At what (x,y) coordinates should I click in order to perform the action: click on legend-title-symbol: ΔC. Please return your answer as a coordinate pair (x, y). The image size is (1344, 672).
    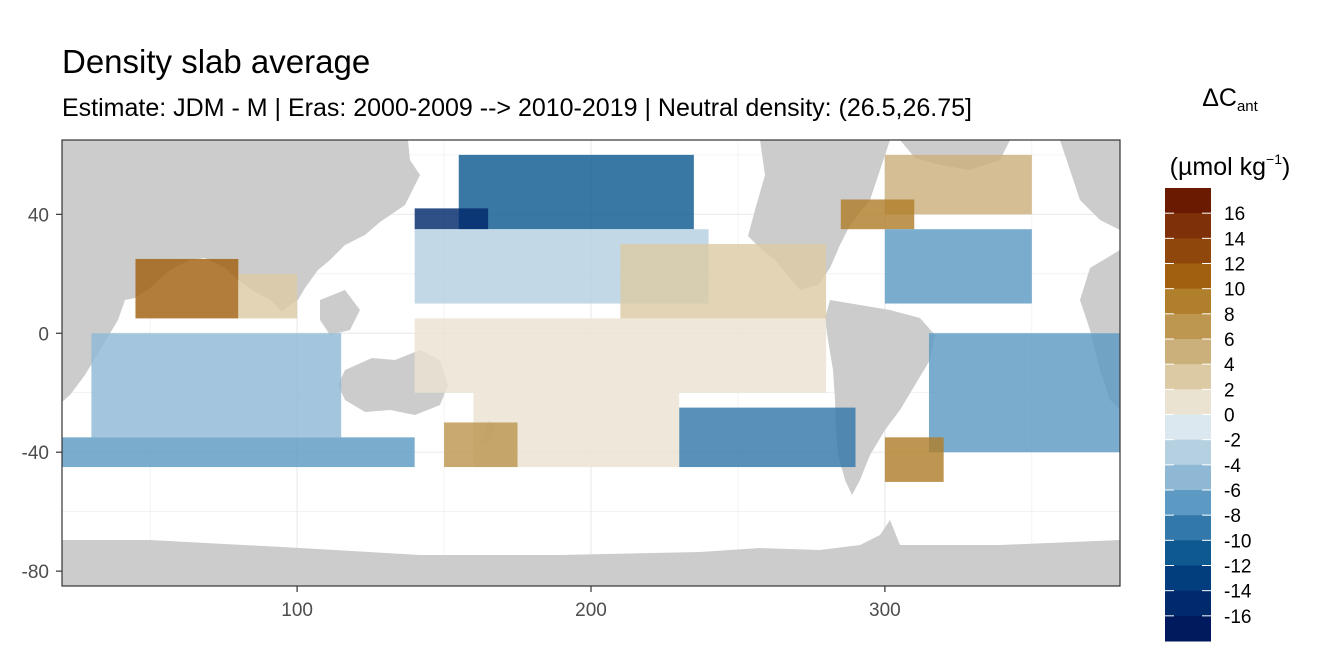
    Looking at the image, I should click on (1219, 98).